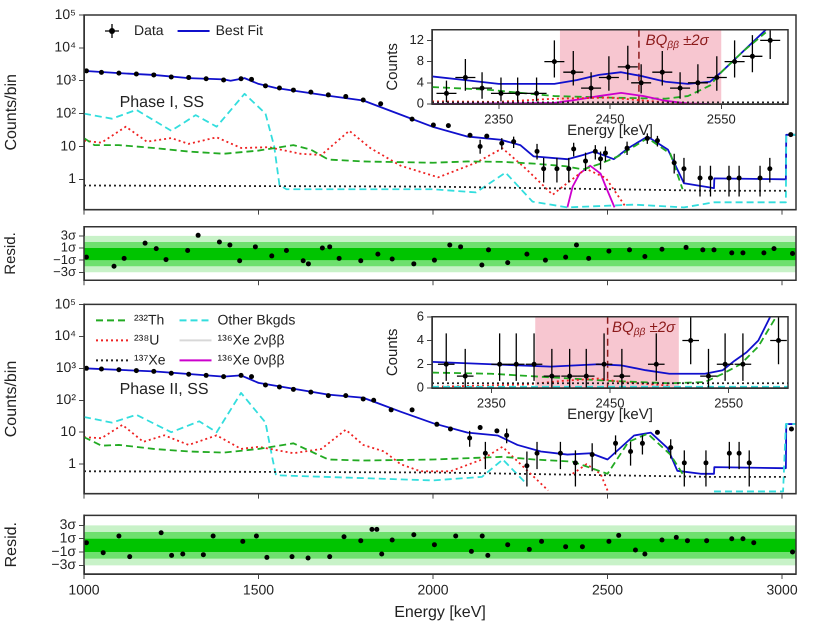 This screenshot has width=816, height=623. I want to click on x-tick-label: 2000, so click(433, 589).